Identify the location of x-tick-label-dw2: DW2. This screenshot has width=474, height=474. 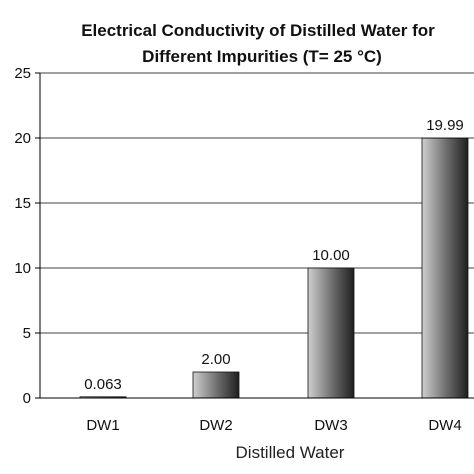
(215, 425).